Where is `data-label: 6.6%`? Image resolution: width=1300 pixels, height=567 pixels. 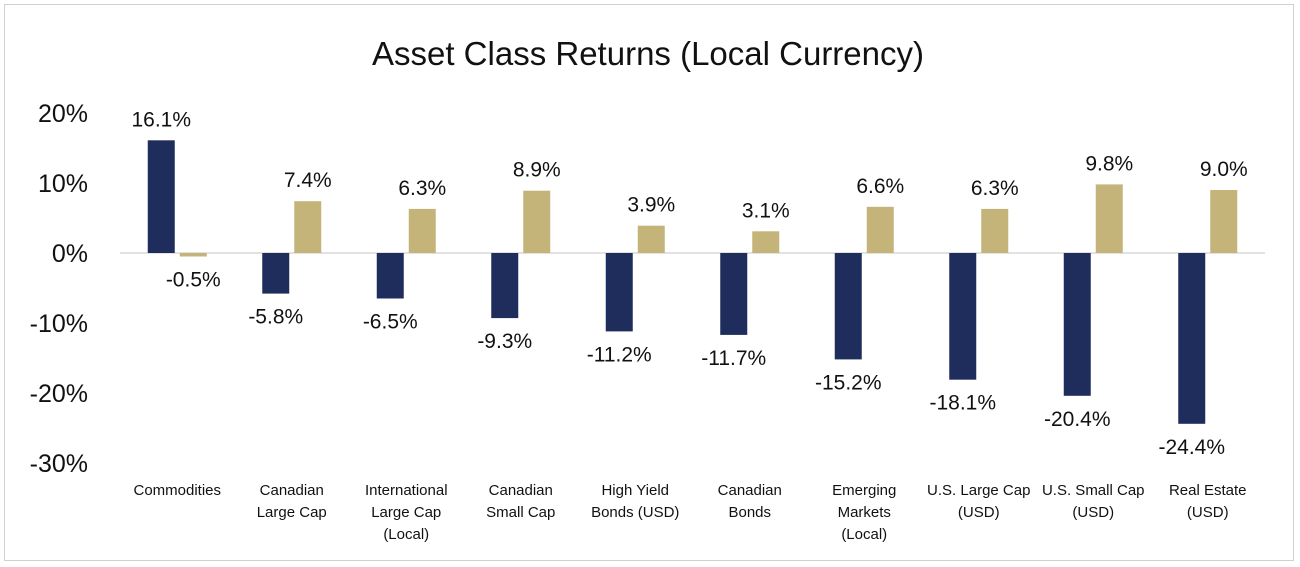
data-label: 6.6% is located at coordinates (880, 186).